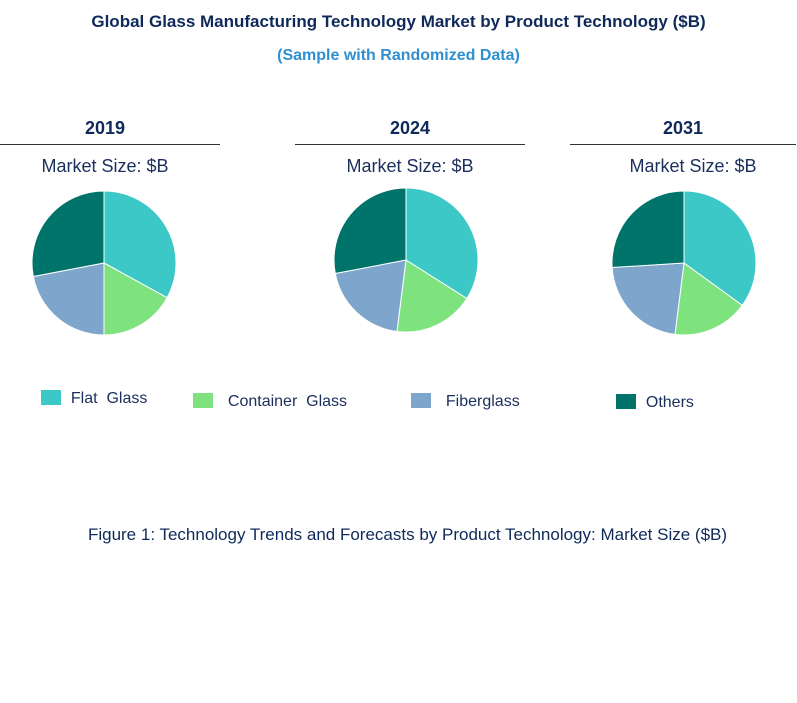  What do you see at coordinates (708, 299) in the screenshot?
I see `pie-slice-2031-container-glass` at bounding box center [708, 299].